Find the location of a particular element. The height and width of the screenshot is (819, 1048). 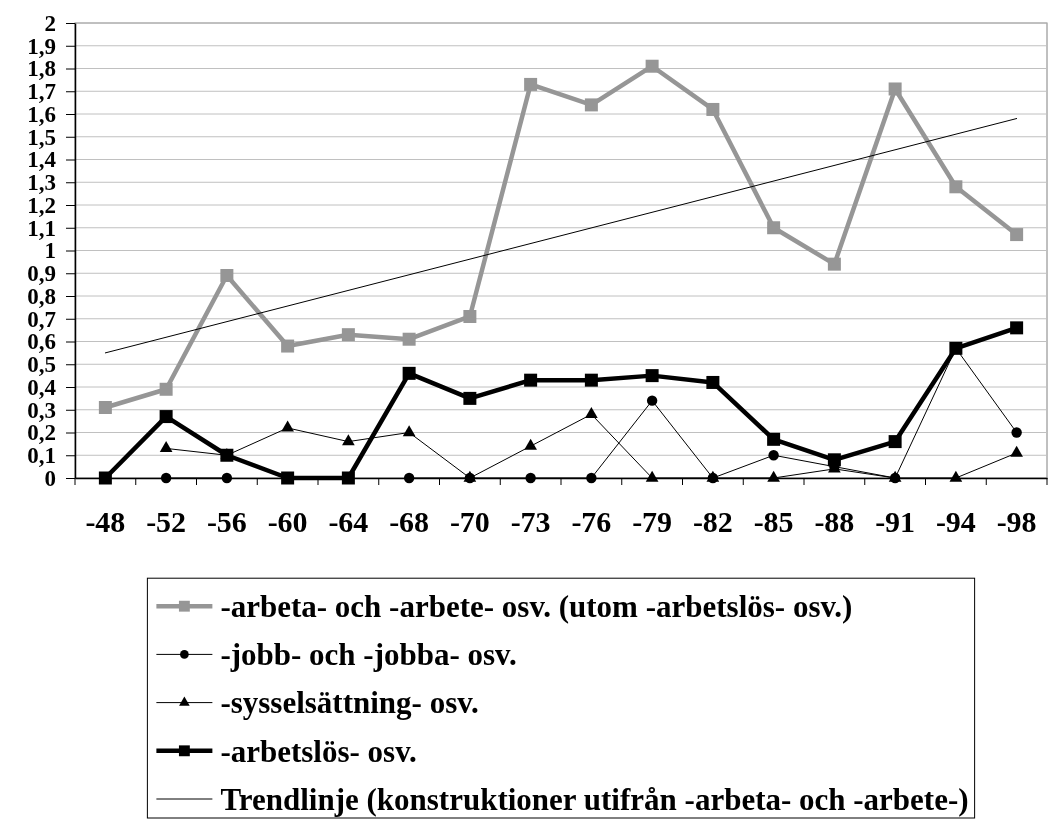

x-tick-label: -79 is located at coordinates (652, 522).